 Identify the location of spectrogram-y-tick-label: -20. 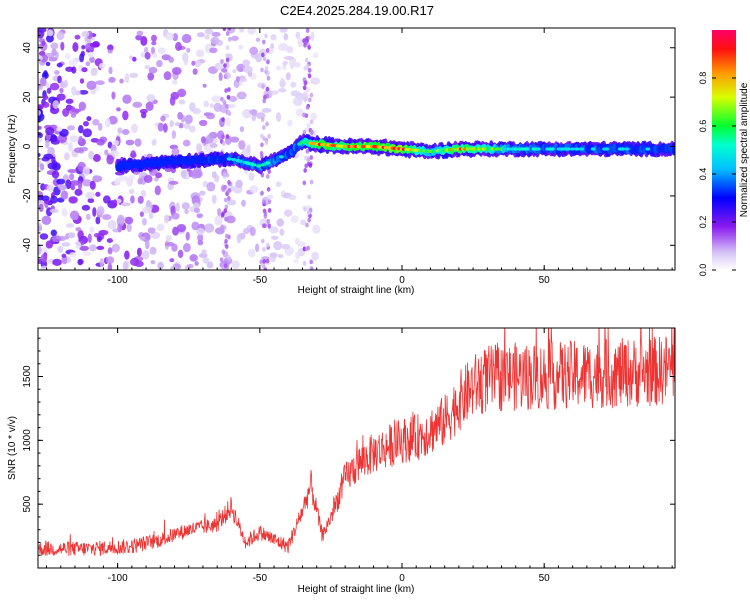
(27, 195).